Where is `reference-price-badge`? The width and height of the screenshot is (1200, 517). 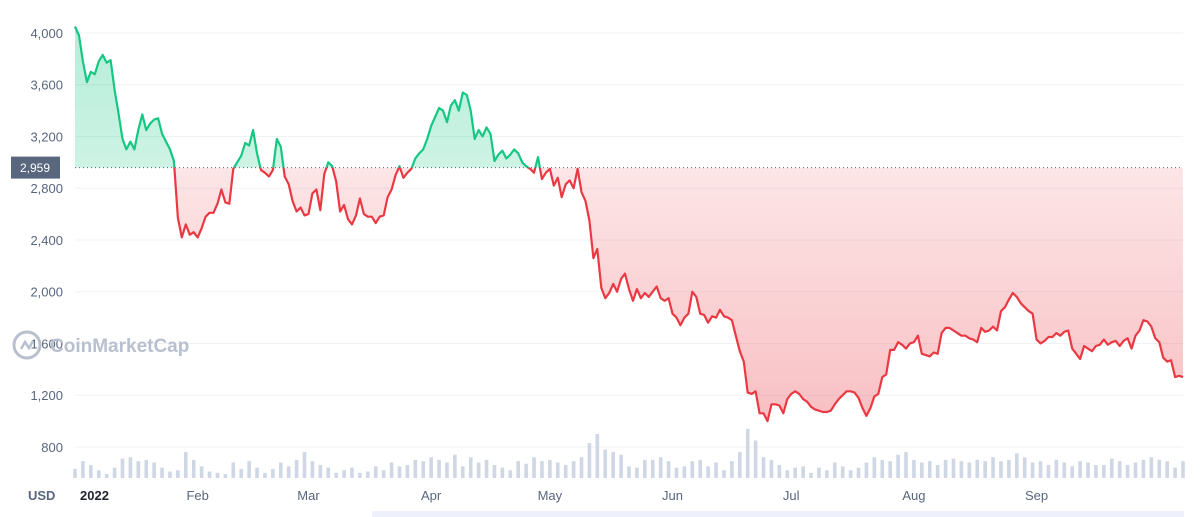
reference-price-badge is located at coordinates (35, 167).